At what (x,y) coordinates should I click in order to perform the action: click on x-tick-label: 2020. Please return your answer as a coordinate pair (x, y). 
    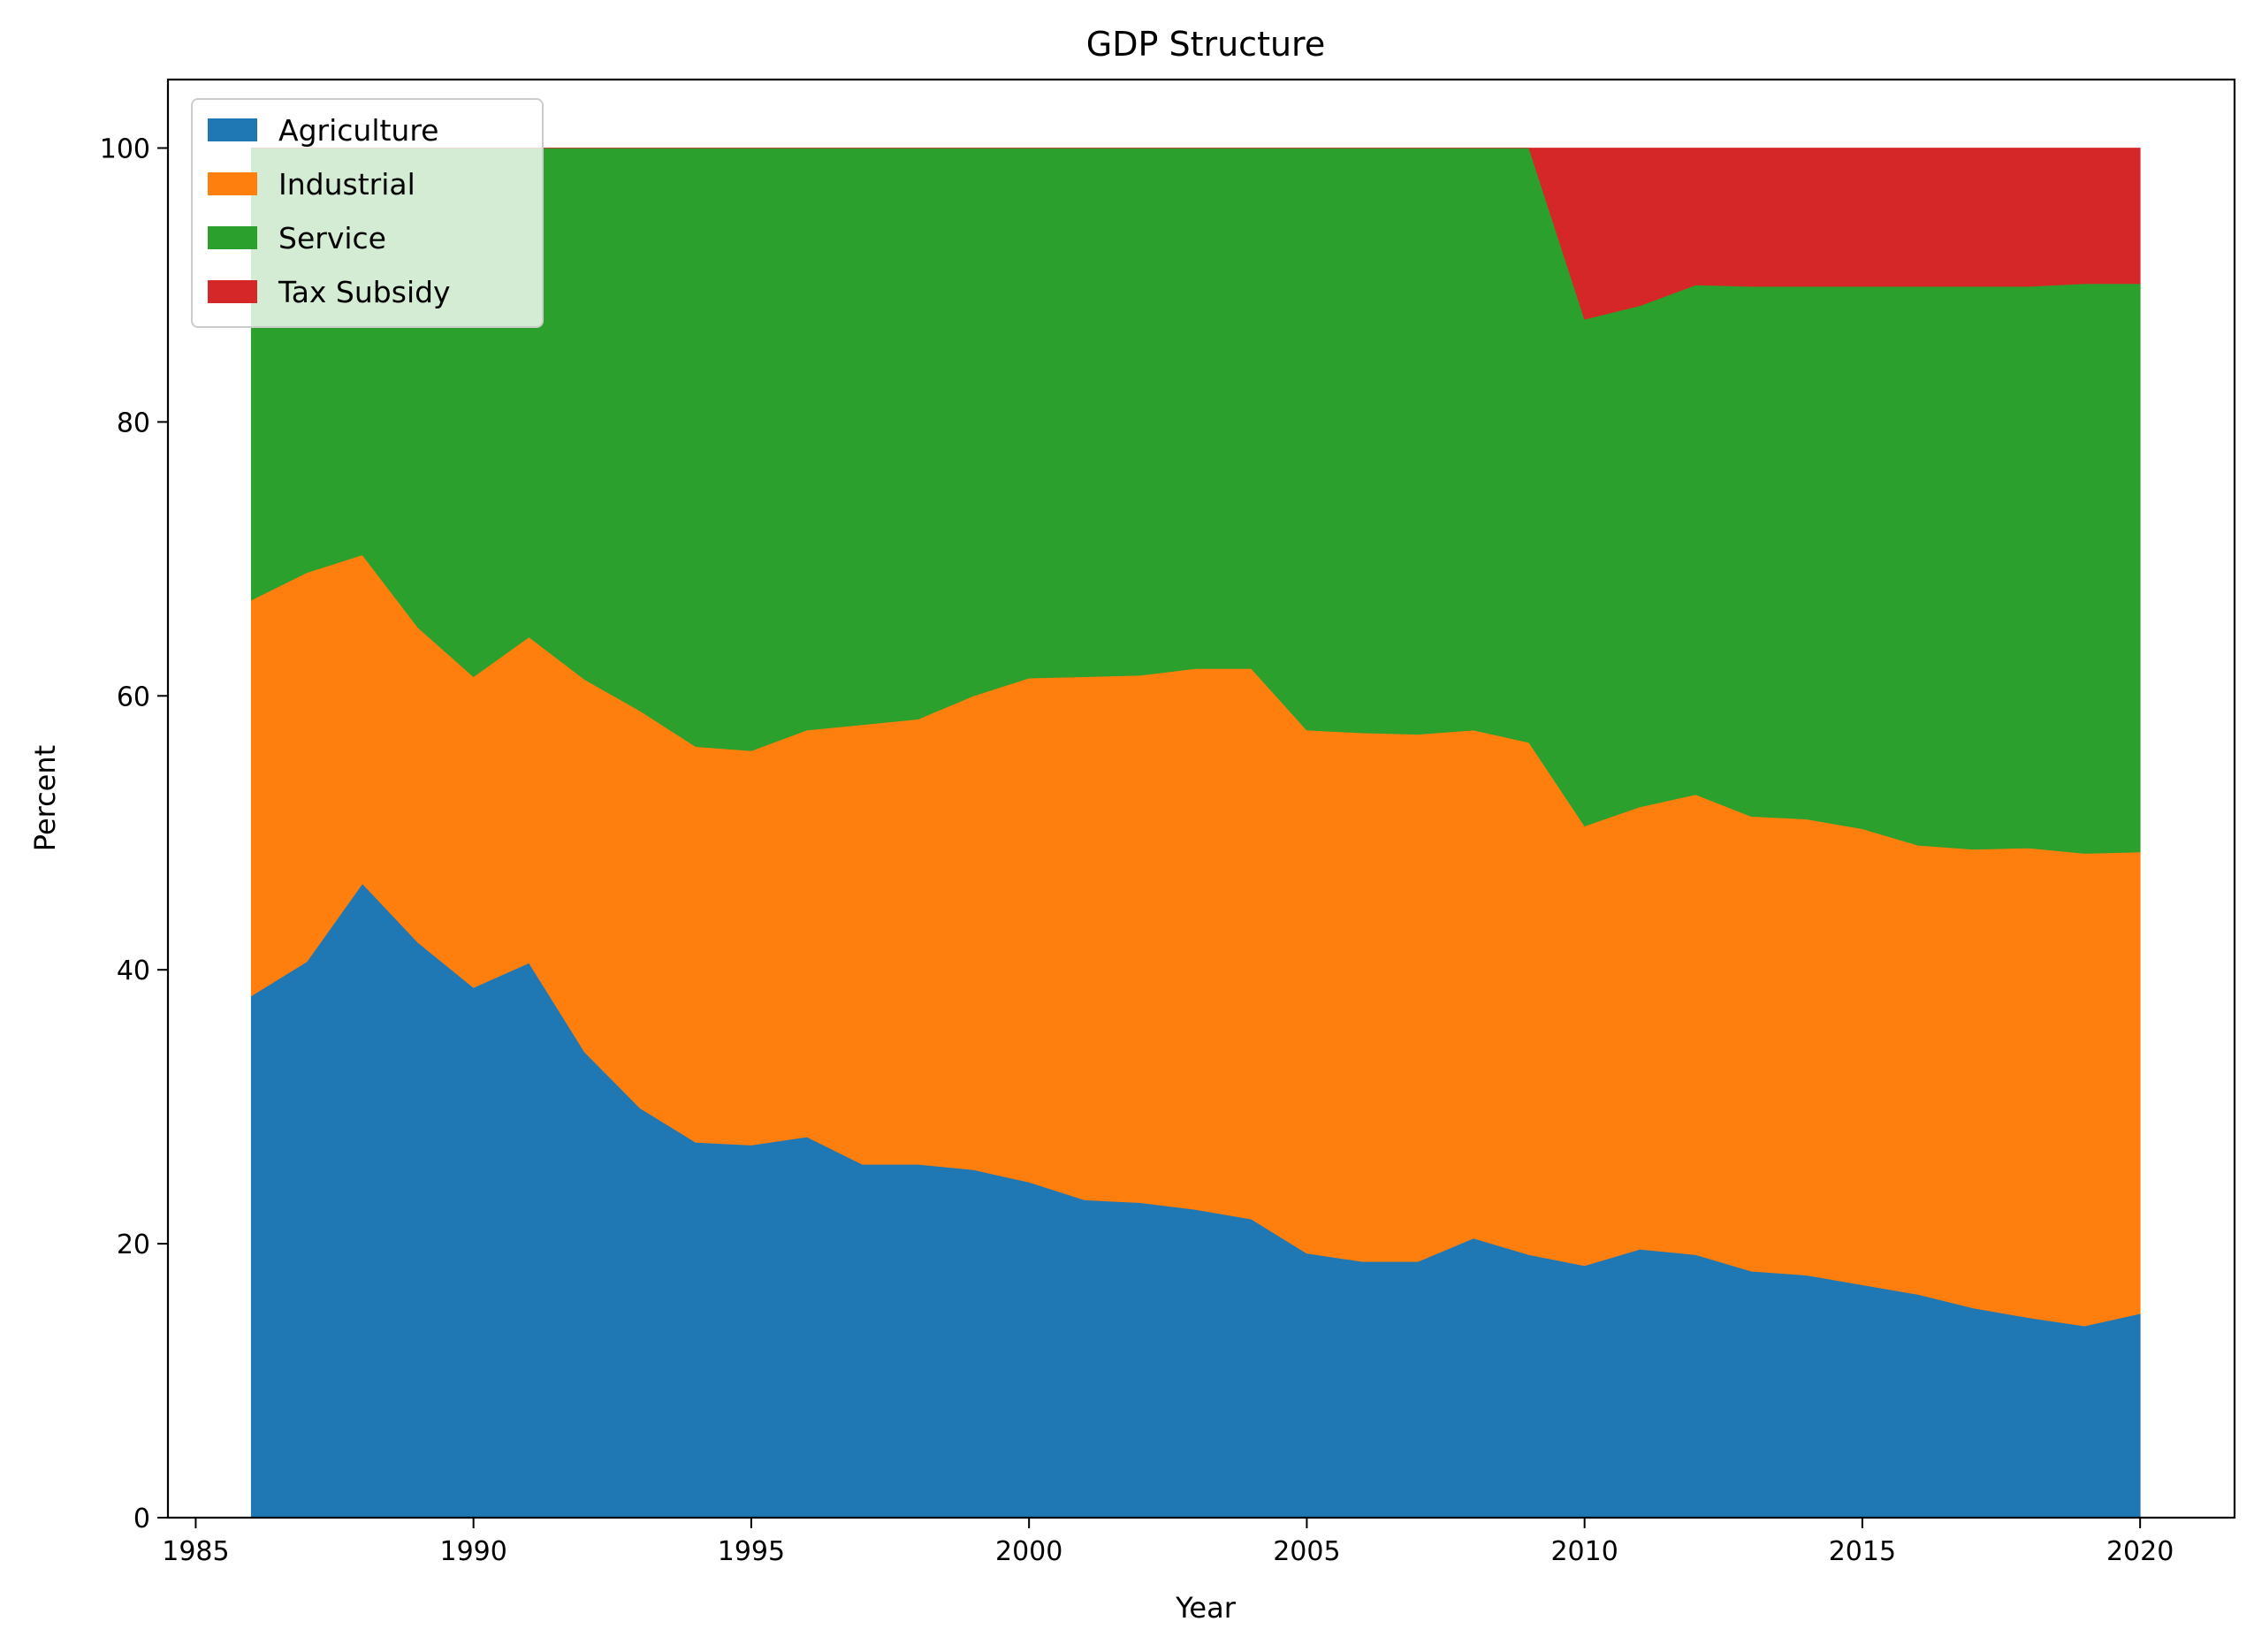
    Looking at the image, I should click on (2140, 1552).